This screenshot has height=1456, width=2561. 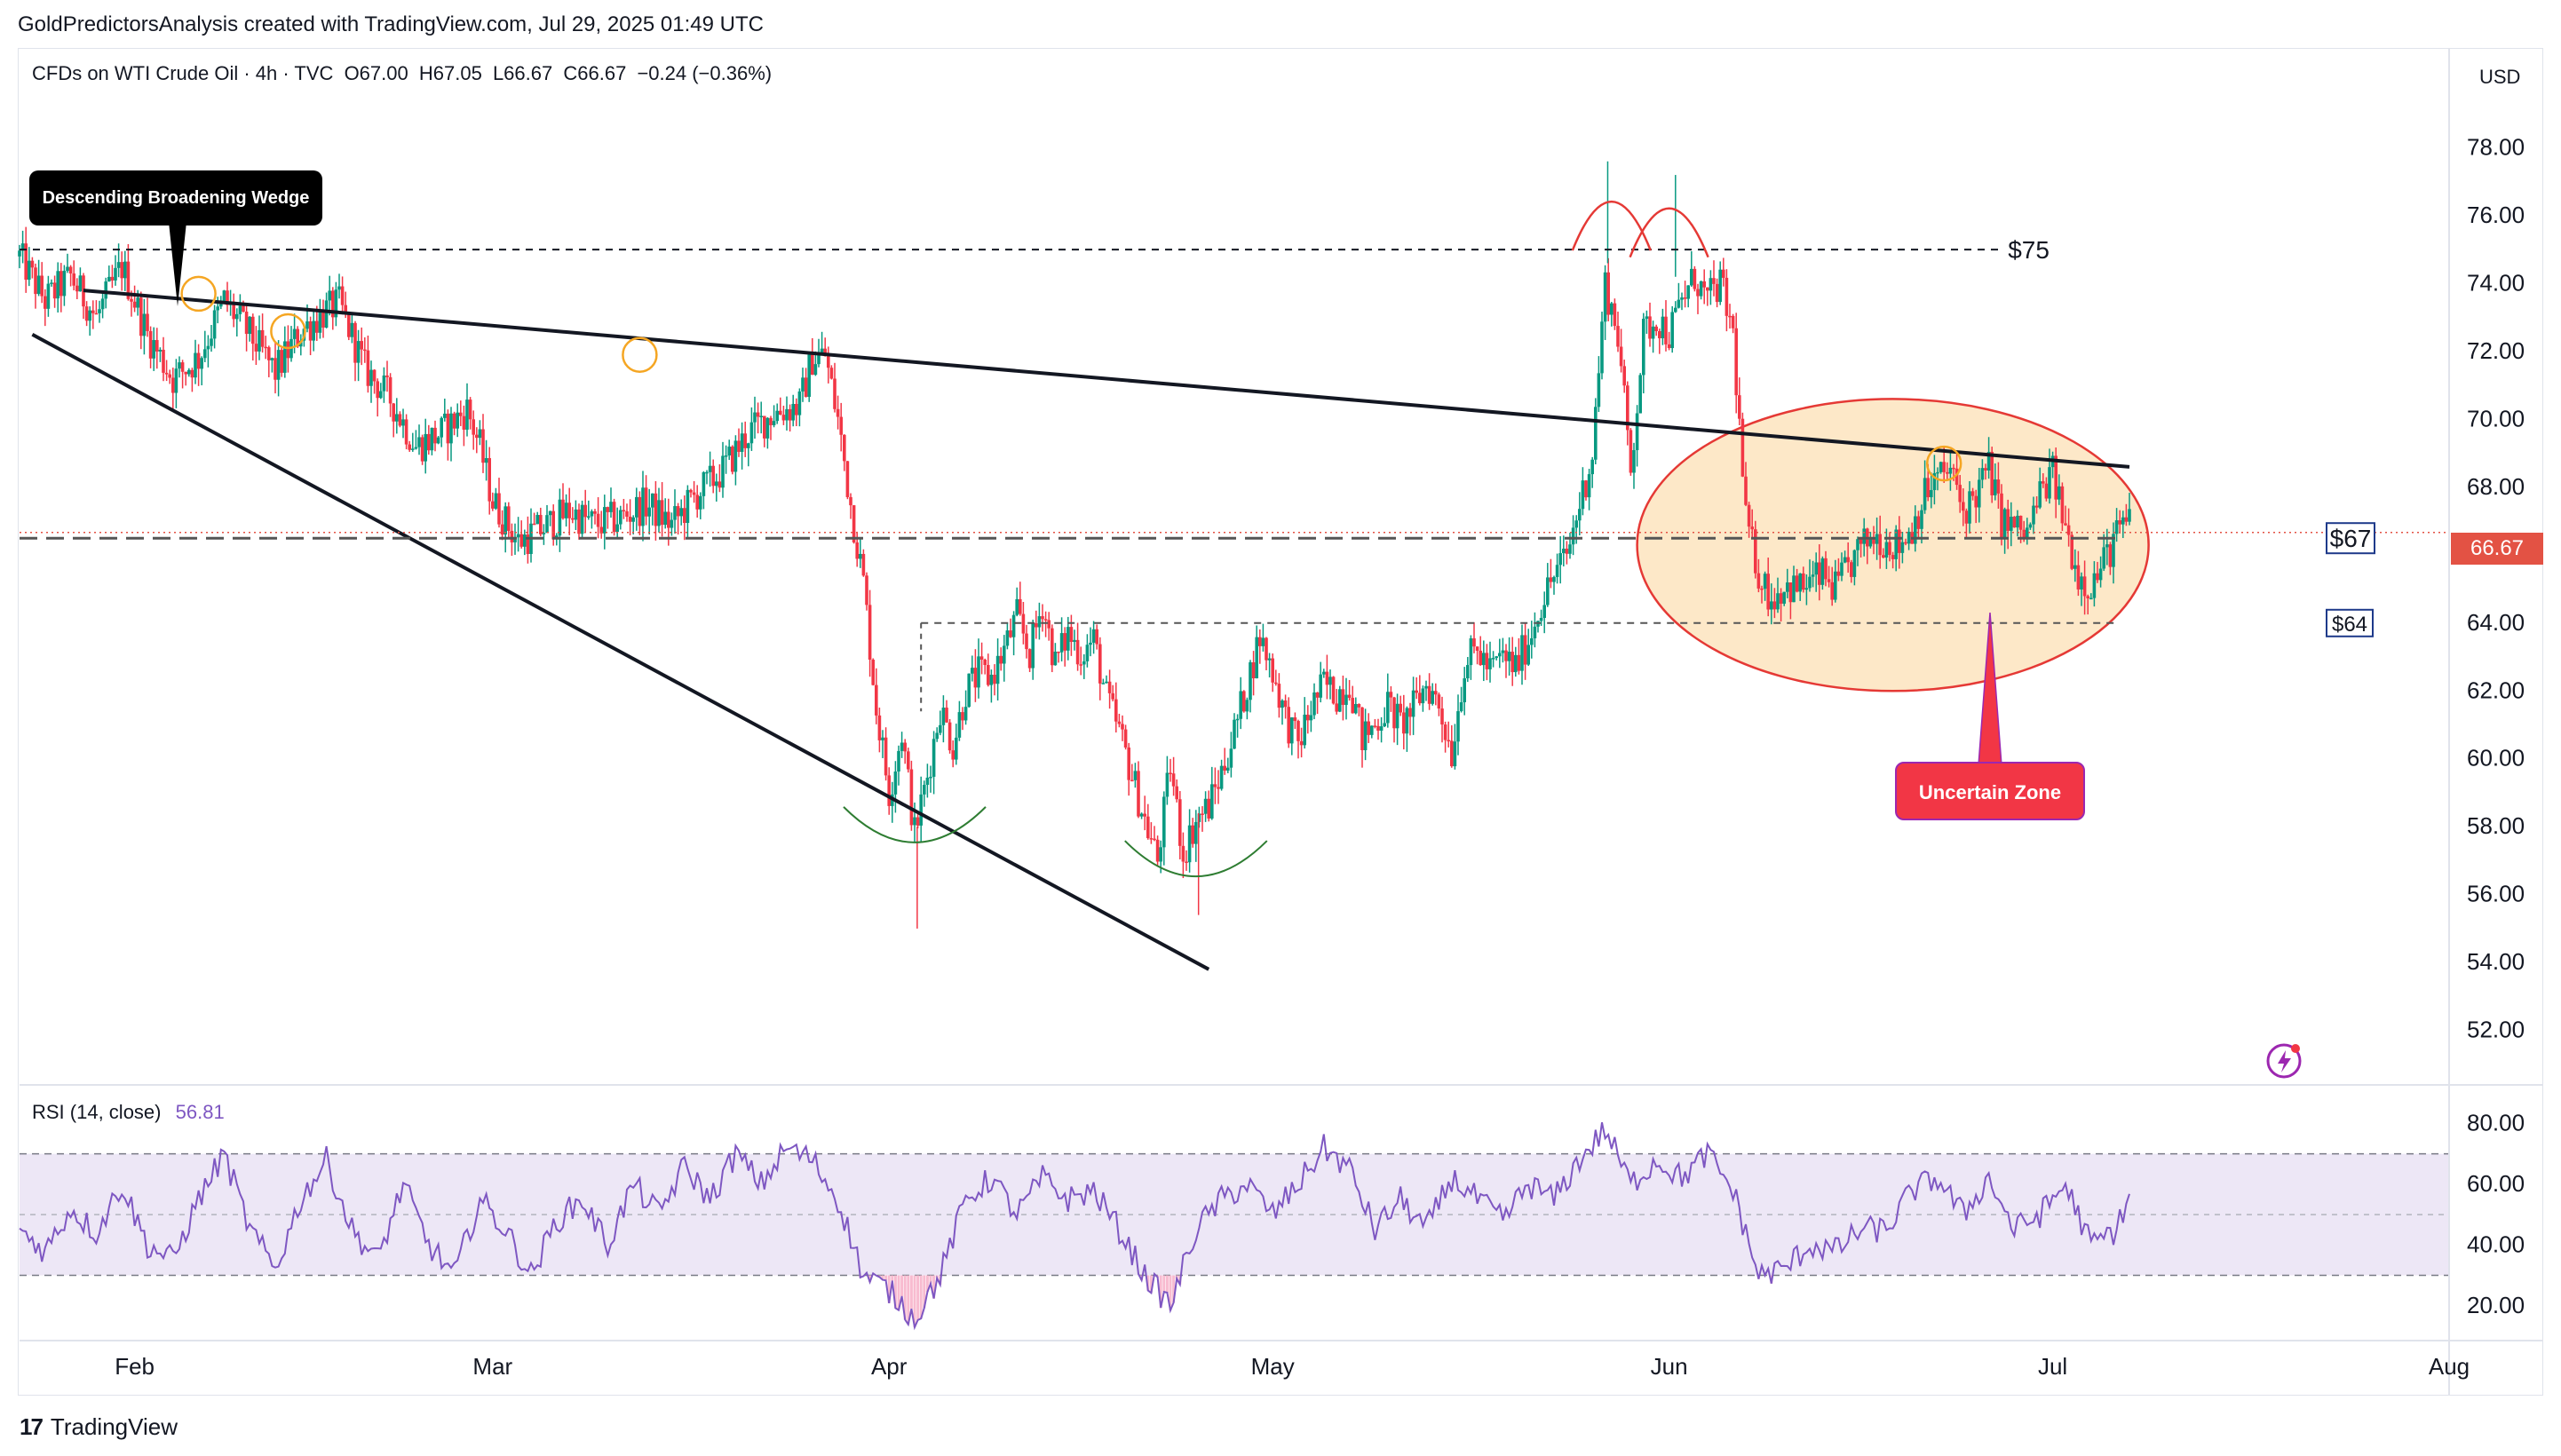 What do you see at coordinates (2500, 77) in the screenshot?
I see `currency-label: USD` at bounding box center [2500, 77].